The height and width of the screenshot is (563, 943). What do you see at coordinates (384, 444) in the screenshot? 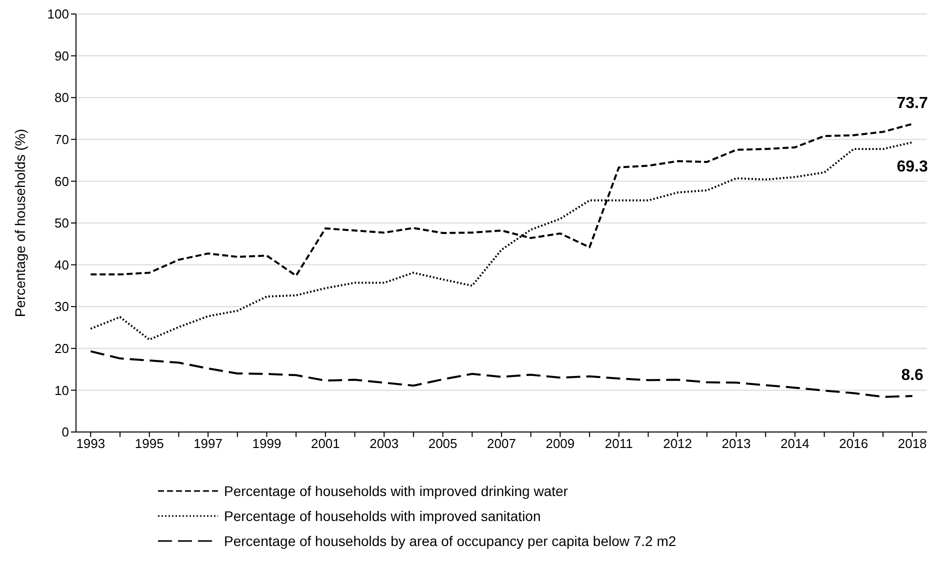
I see `x-tick-label: 2003` at bounding box center [384, 444].